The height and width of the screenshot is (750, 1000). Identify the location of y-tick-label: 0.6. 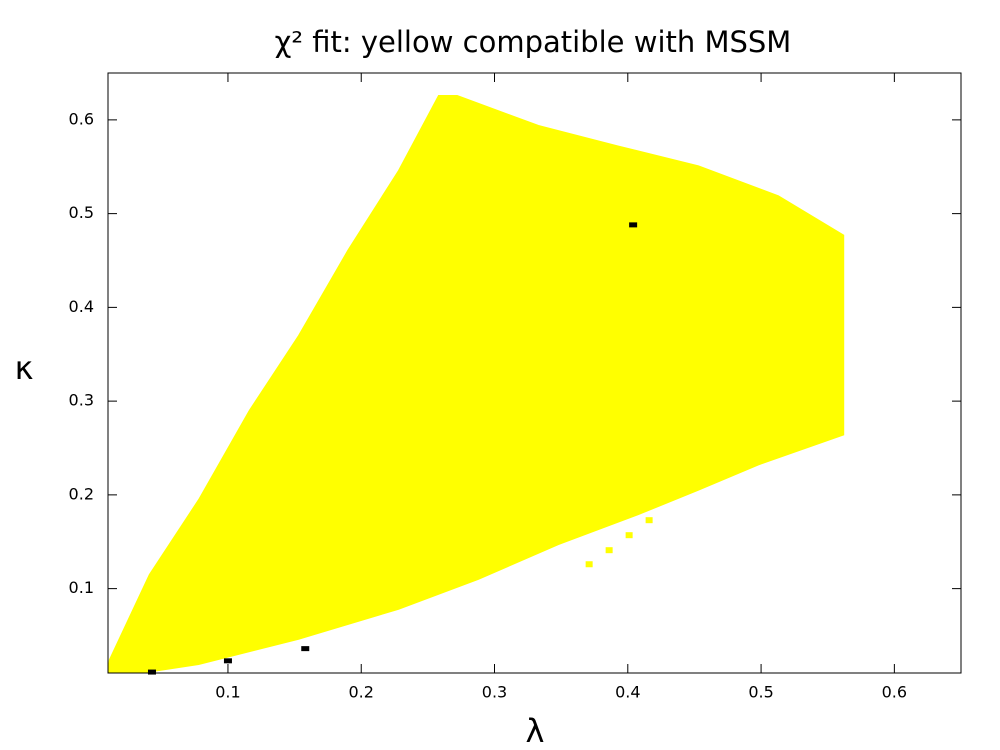
(81, 118).